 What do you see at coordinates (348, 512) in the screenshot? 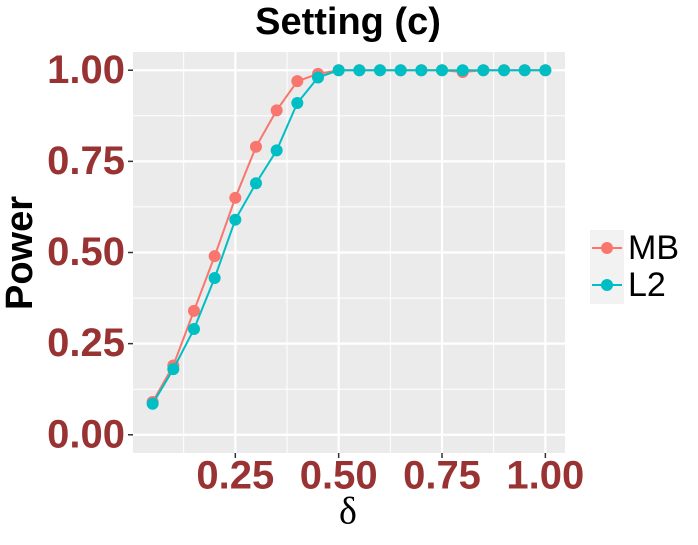
I see `x-axis-label: δ` at bounding box center [348, 512].